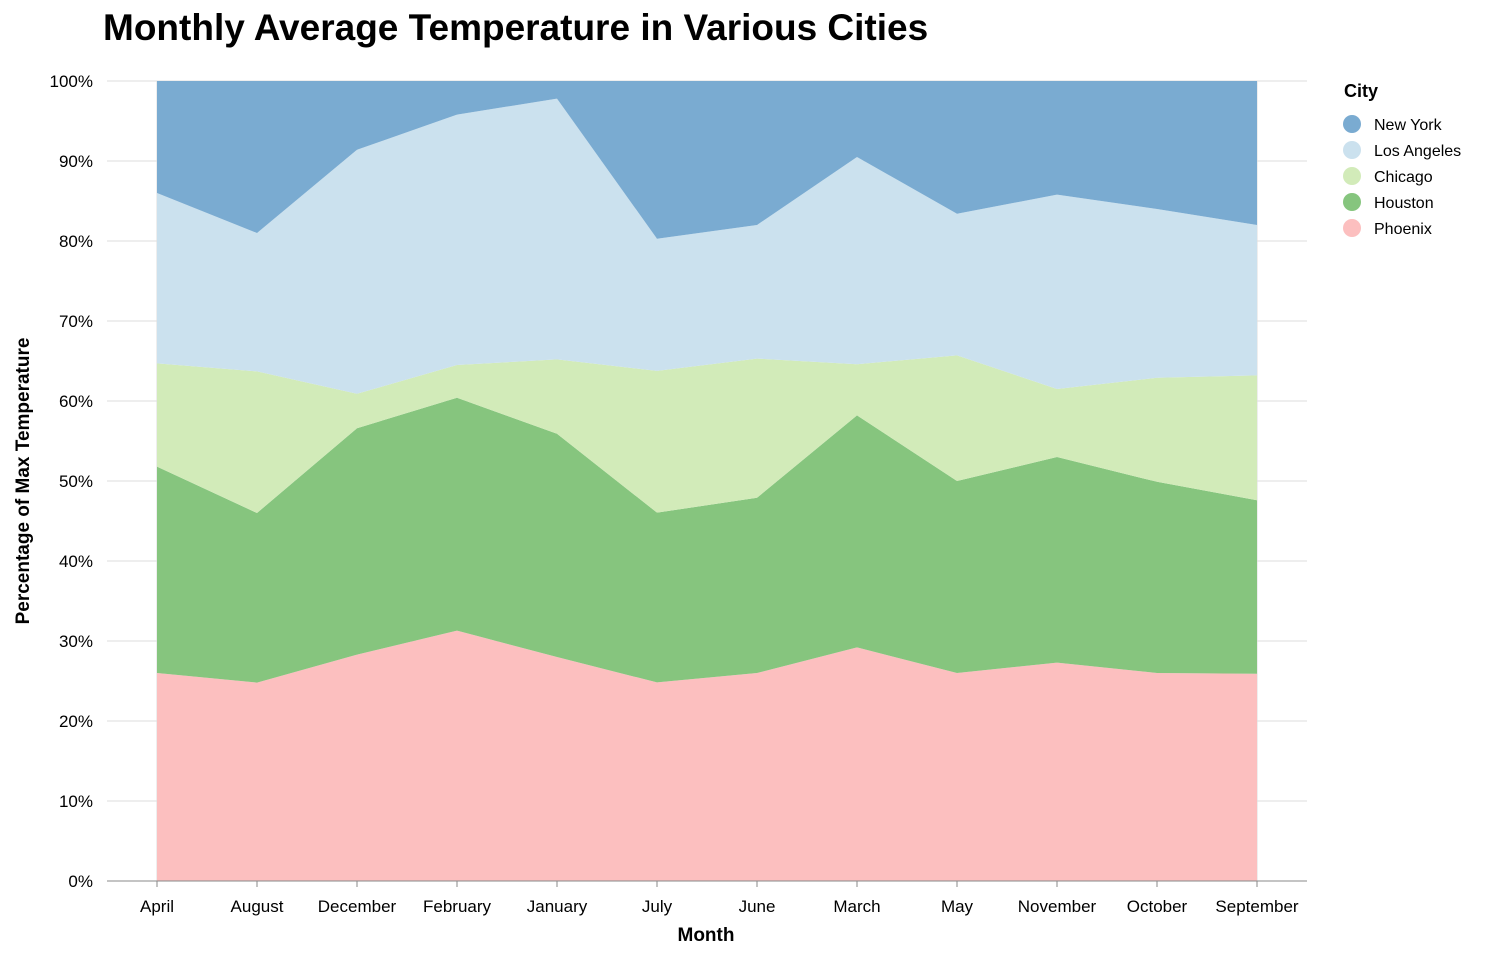 Image resolution: width=1494 pixels, height=959 pixels. Describe the element at coordinates (957, 906) in the screenshot. I see `x-tick-label: May` at that location.